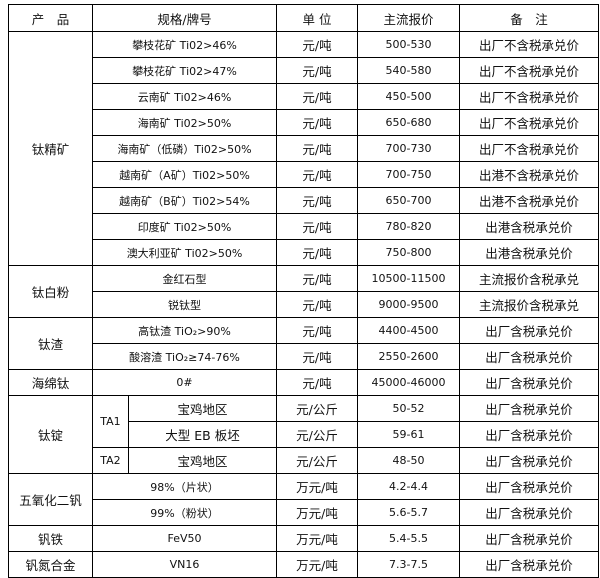  I want to click on product-cell: 五氧化二钒, so click(50, 499).